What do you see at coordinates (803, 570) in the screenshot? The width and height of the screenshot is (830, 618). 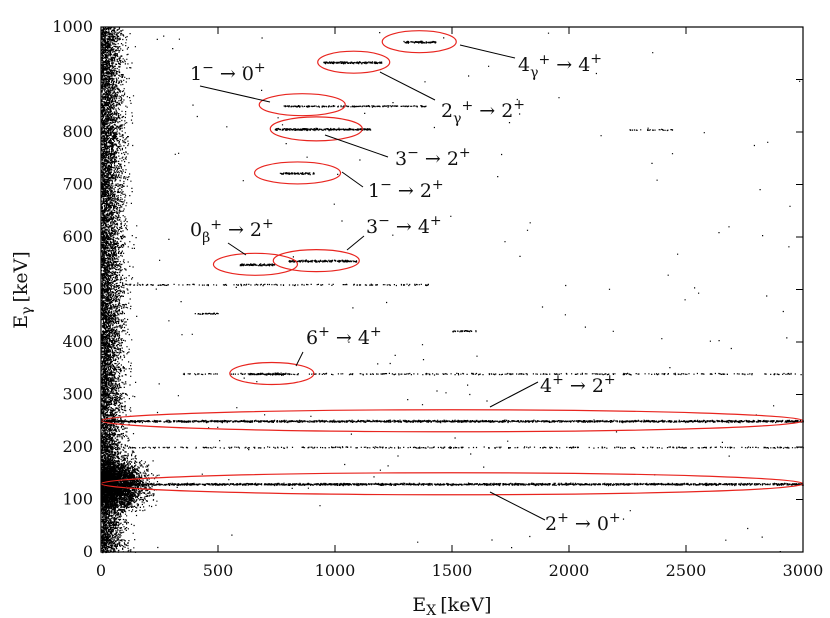 I see `x-tick-label: 3000` at bounding box center [803, 570].